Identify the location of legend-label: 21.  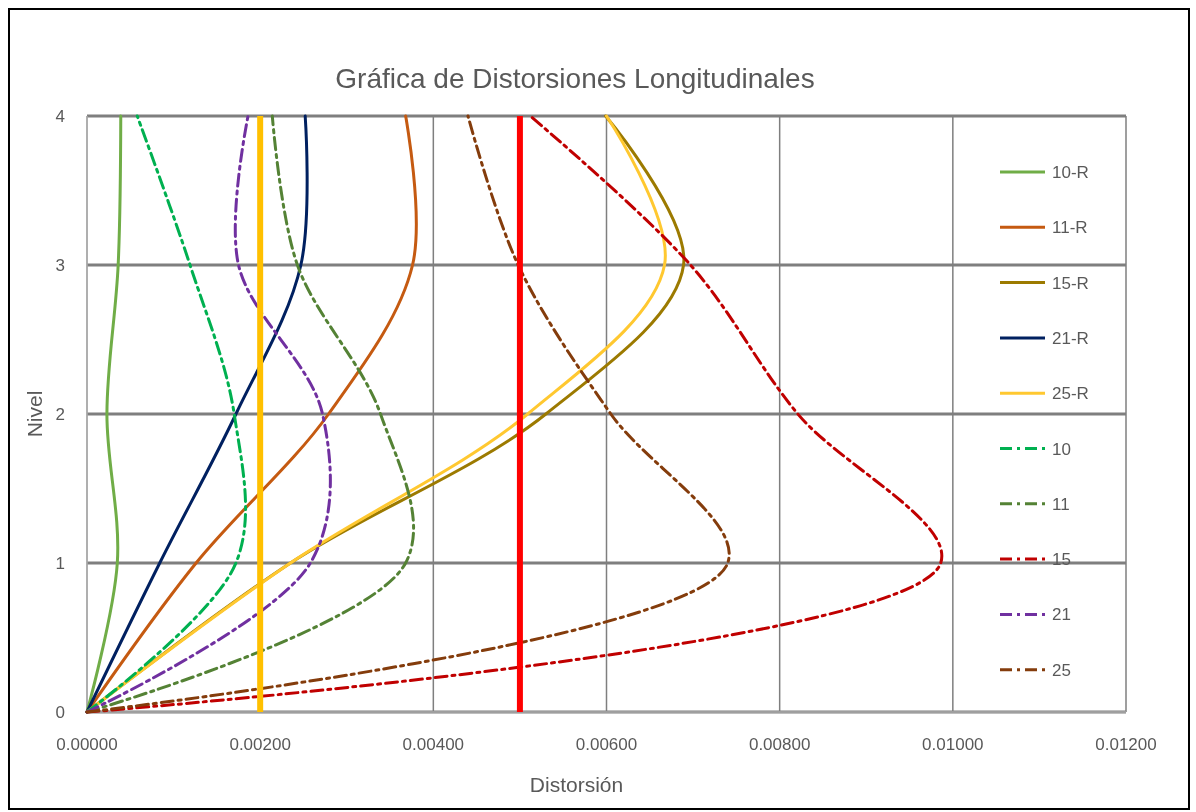
(1061, 615).